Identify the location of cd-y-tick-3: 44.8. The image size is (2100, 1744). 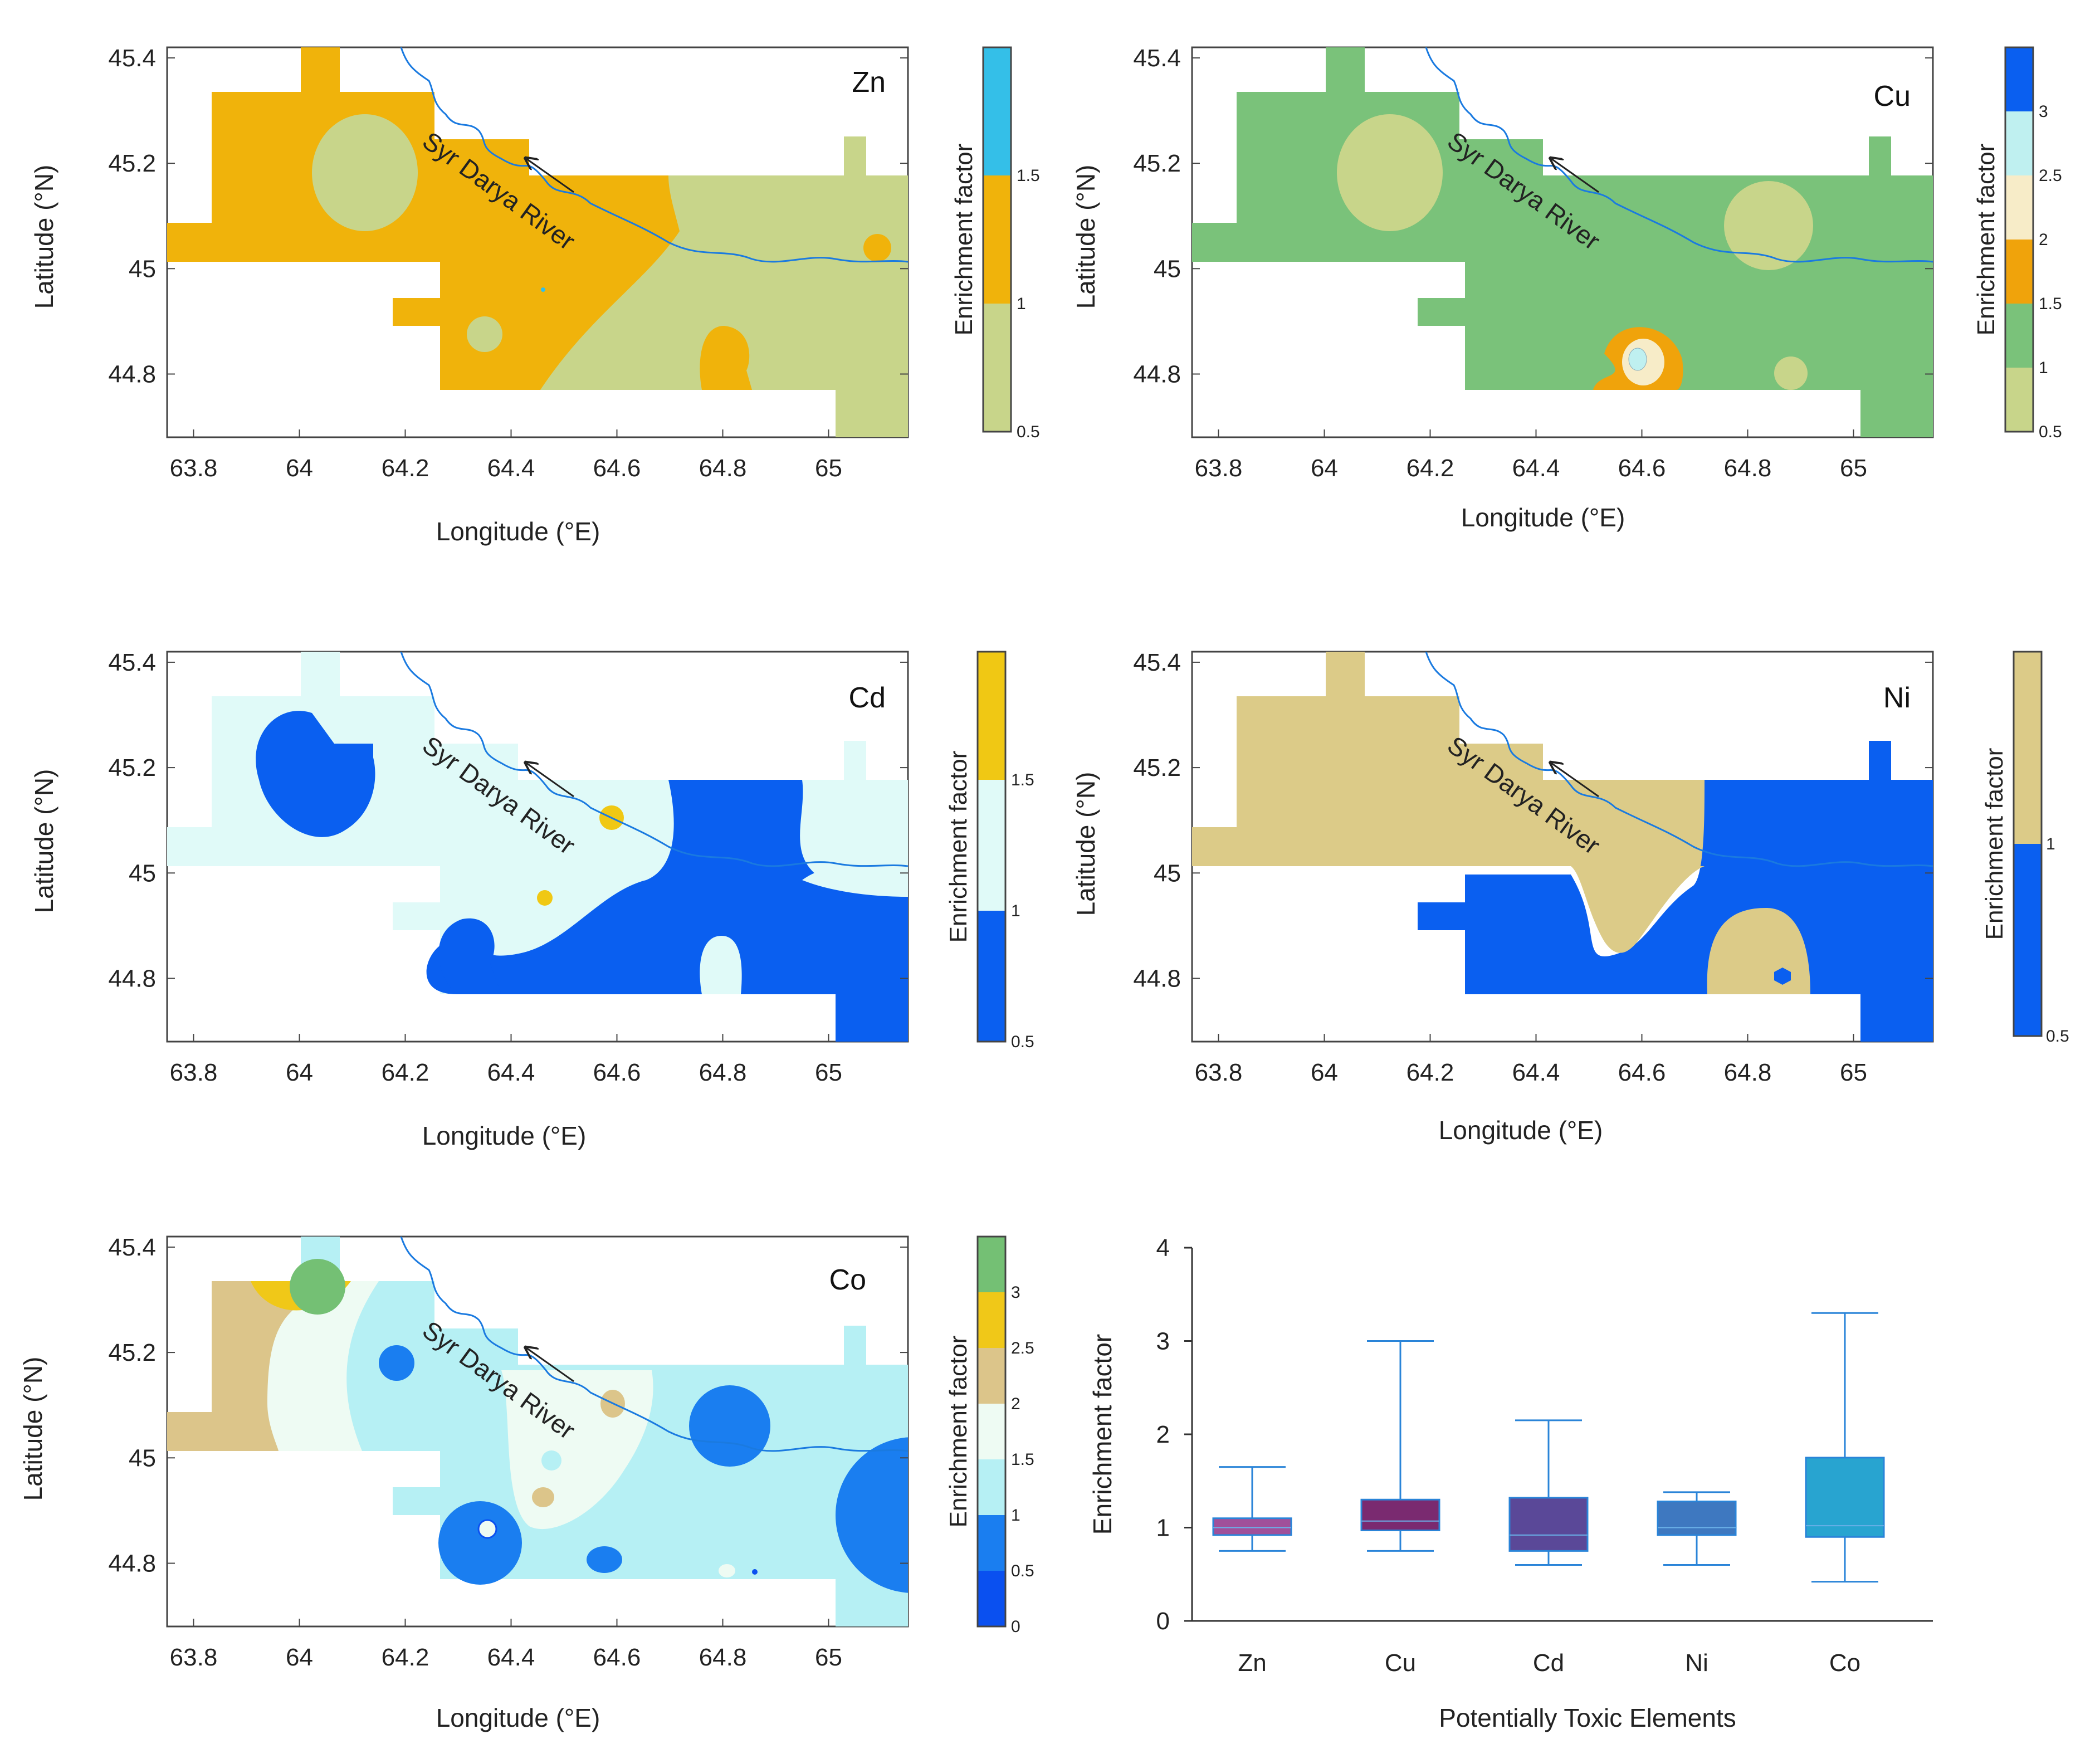
(132, 978).